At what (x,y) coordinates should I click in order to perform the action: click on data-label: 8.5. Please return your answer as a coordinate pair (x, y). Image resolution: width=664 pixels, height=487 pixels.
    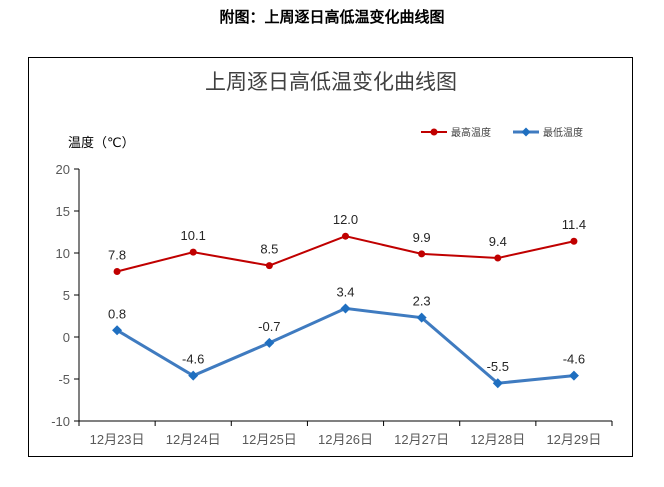
    Looking at the image, I should click on (269, 249).